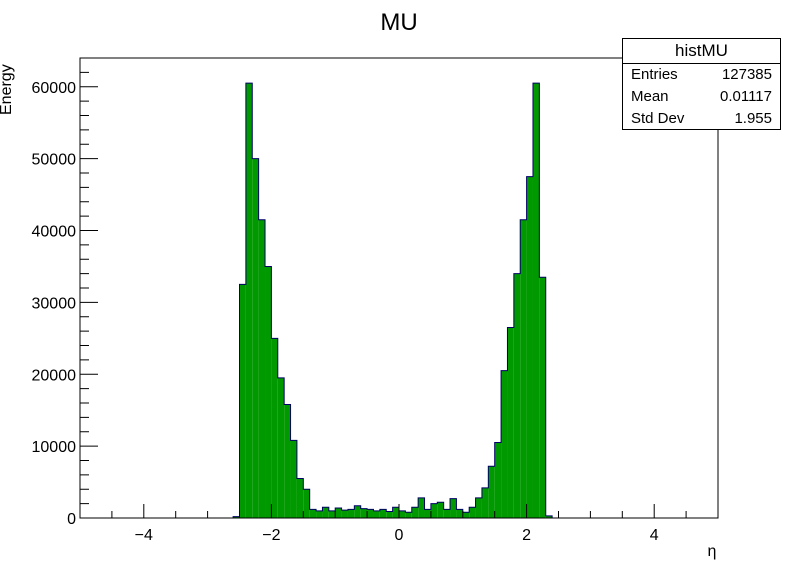  Describe the element at coordinates (701, 97) in the screenshot. I see `stats-row-mean: Mean 0.01117` at that location.